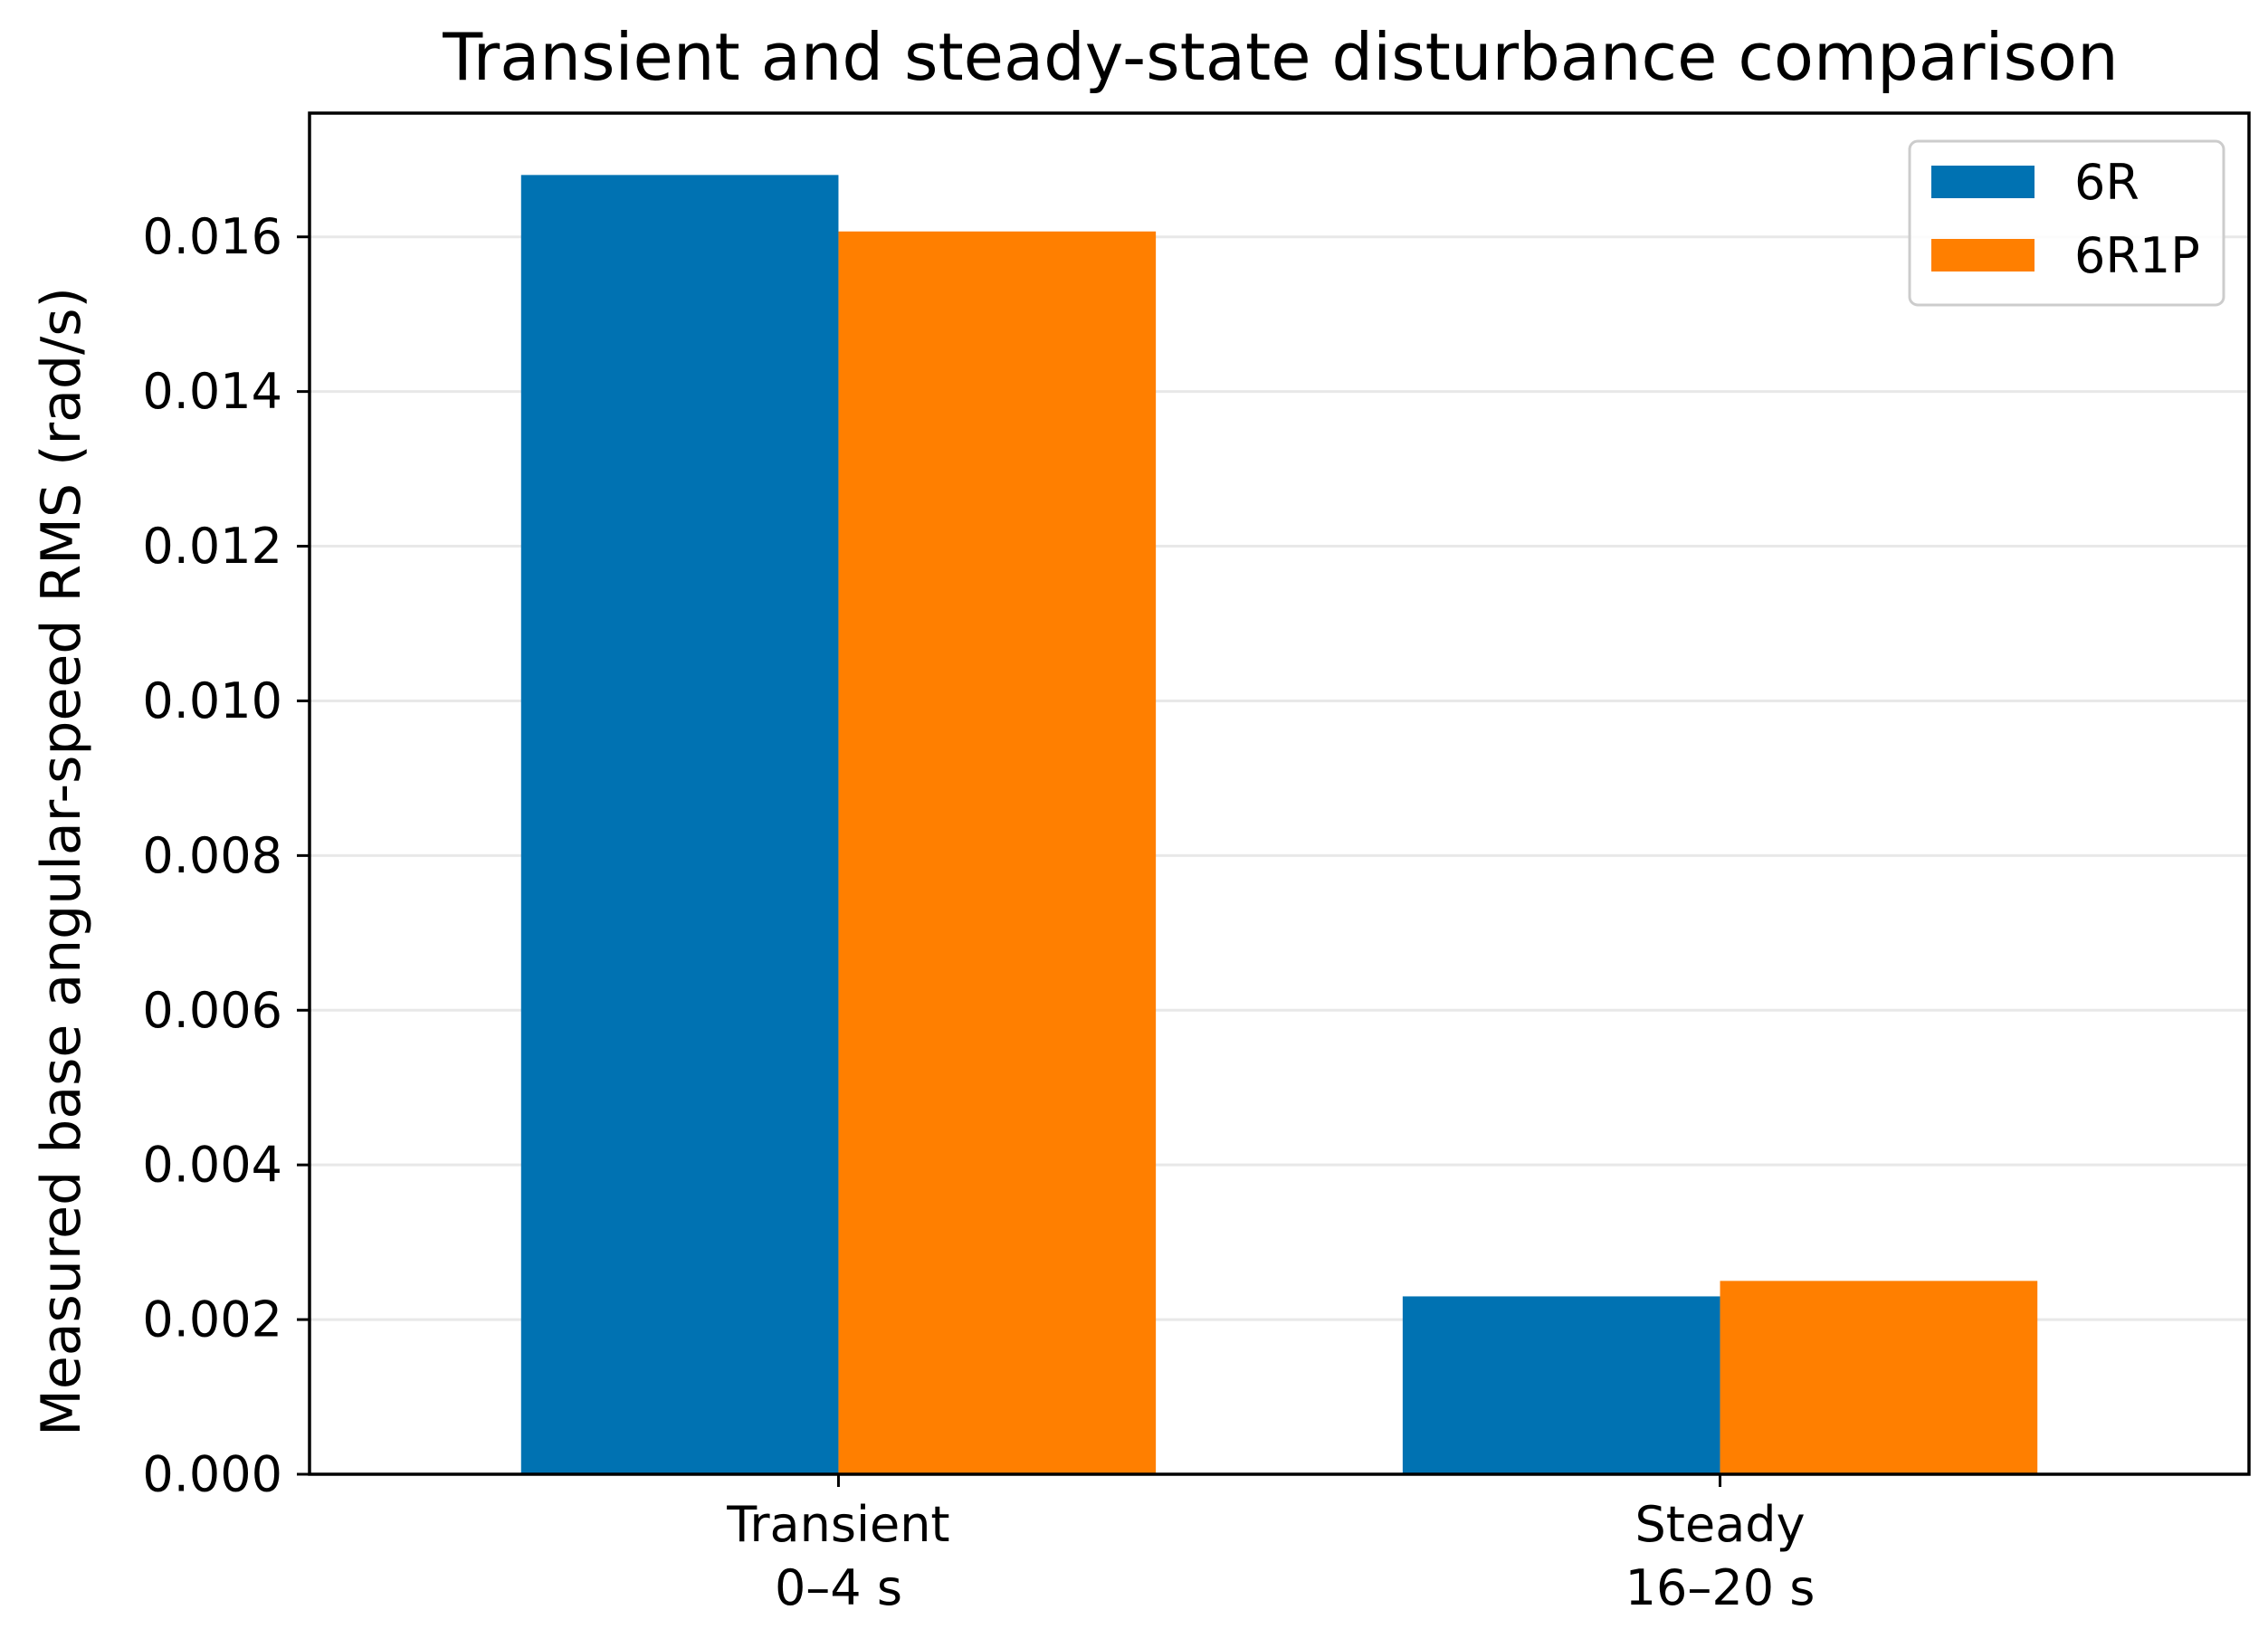 This screenshot has height=1648, width=2268. What do you see at coordinates (1983, 255) in the screenshot?
I see `legend-swatch-6r1p` at bounding box center [1983, 255].